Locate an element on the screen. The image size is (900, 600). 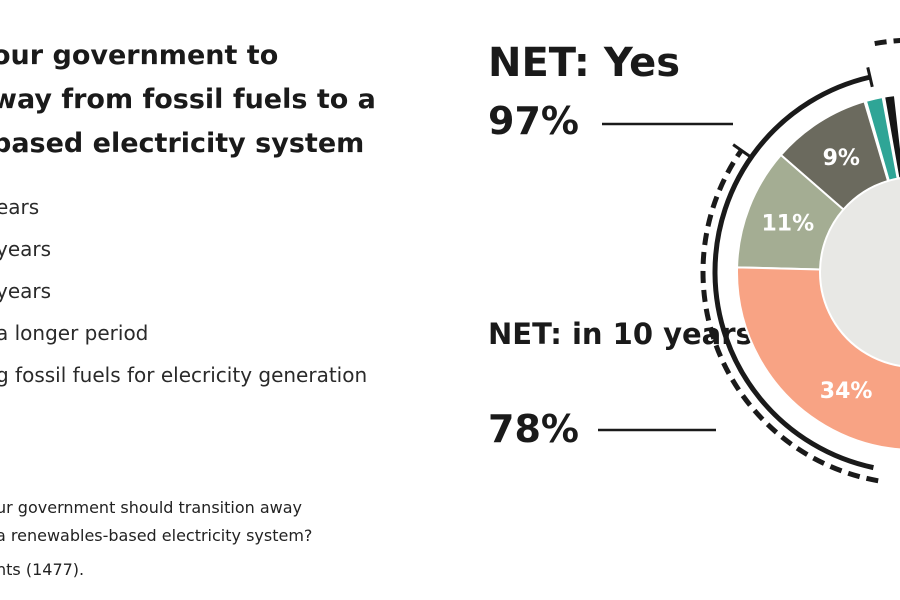
small-dashed-bracket is located at coordinates (887, 42).